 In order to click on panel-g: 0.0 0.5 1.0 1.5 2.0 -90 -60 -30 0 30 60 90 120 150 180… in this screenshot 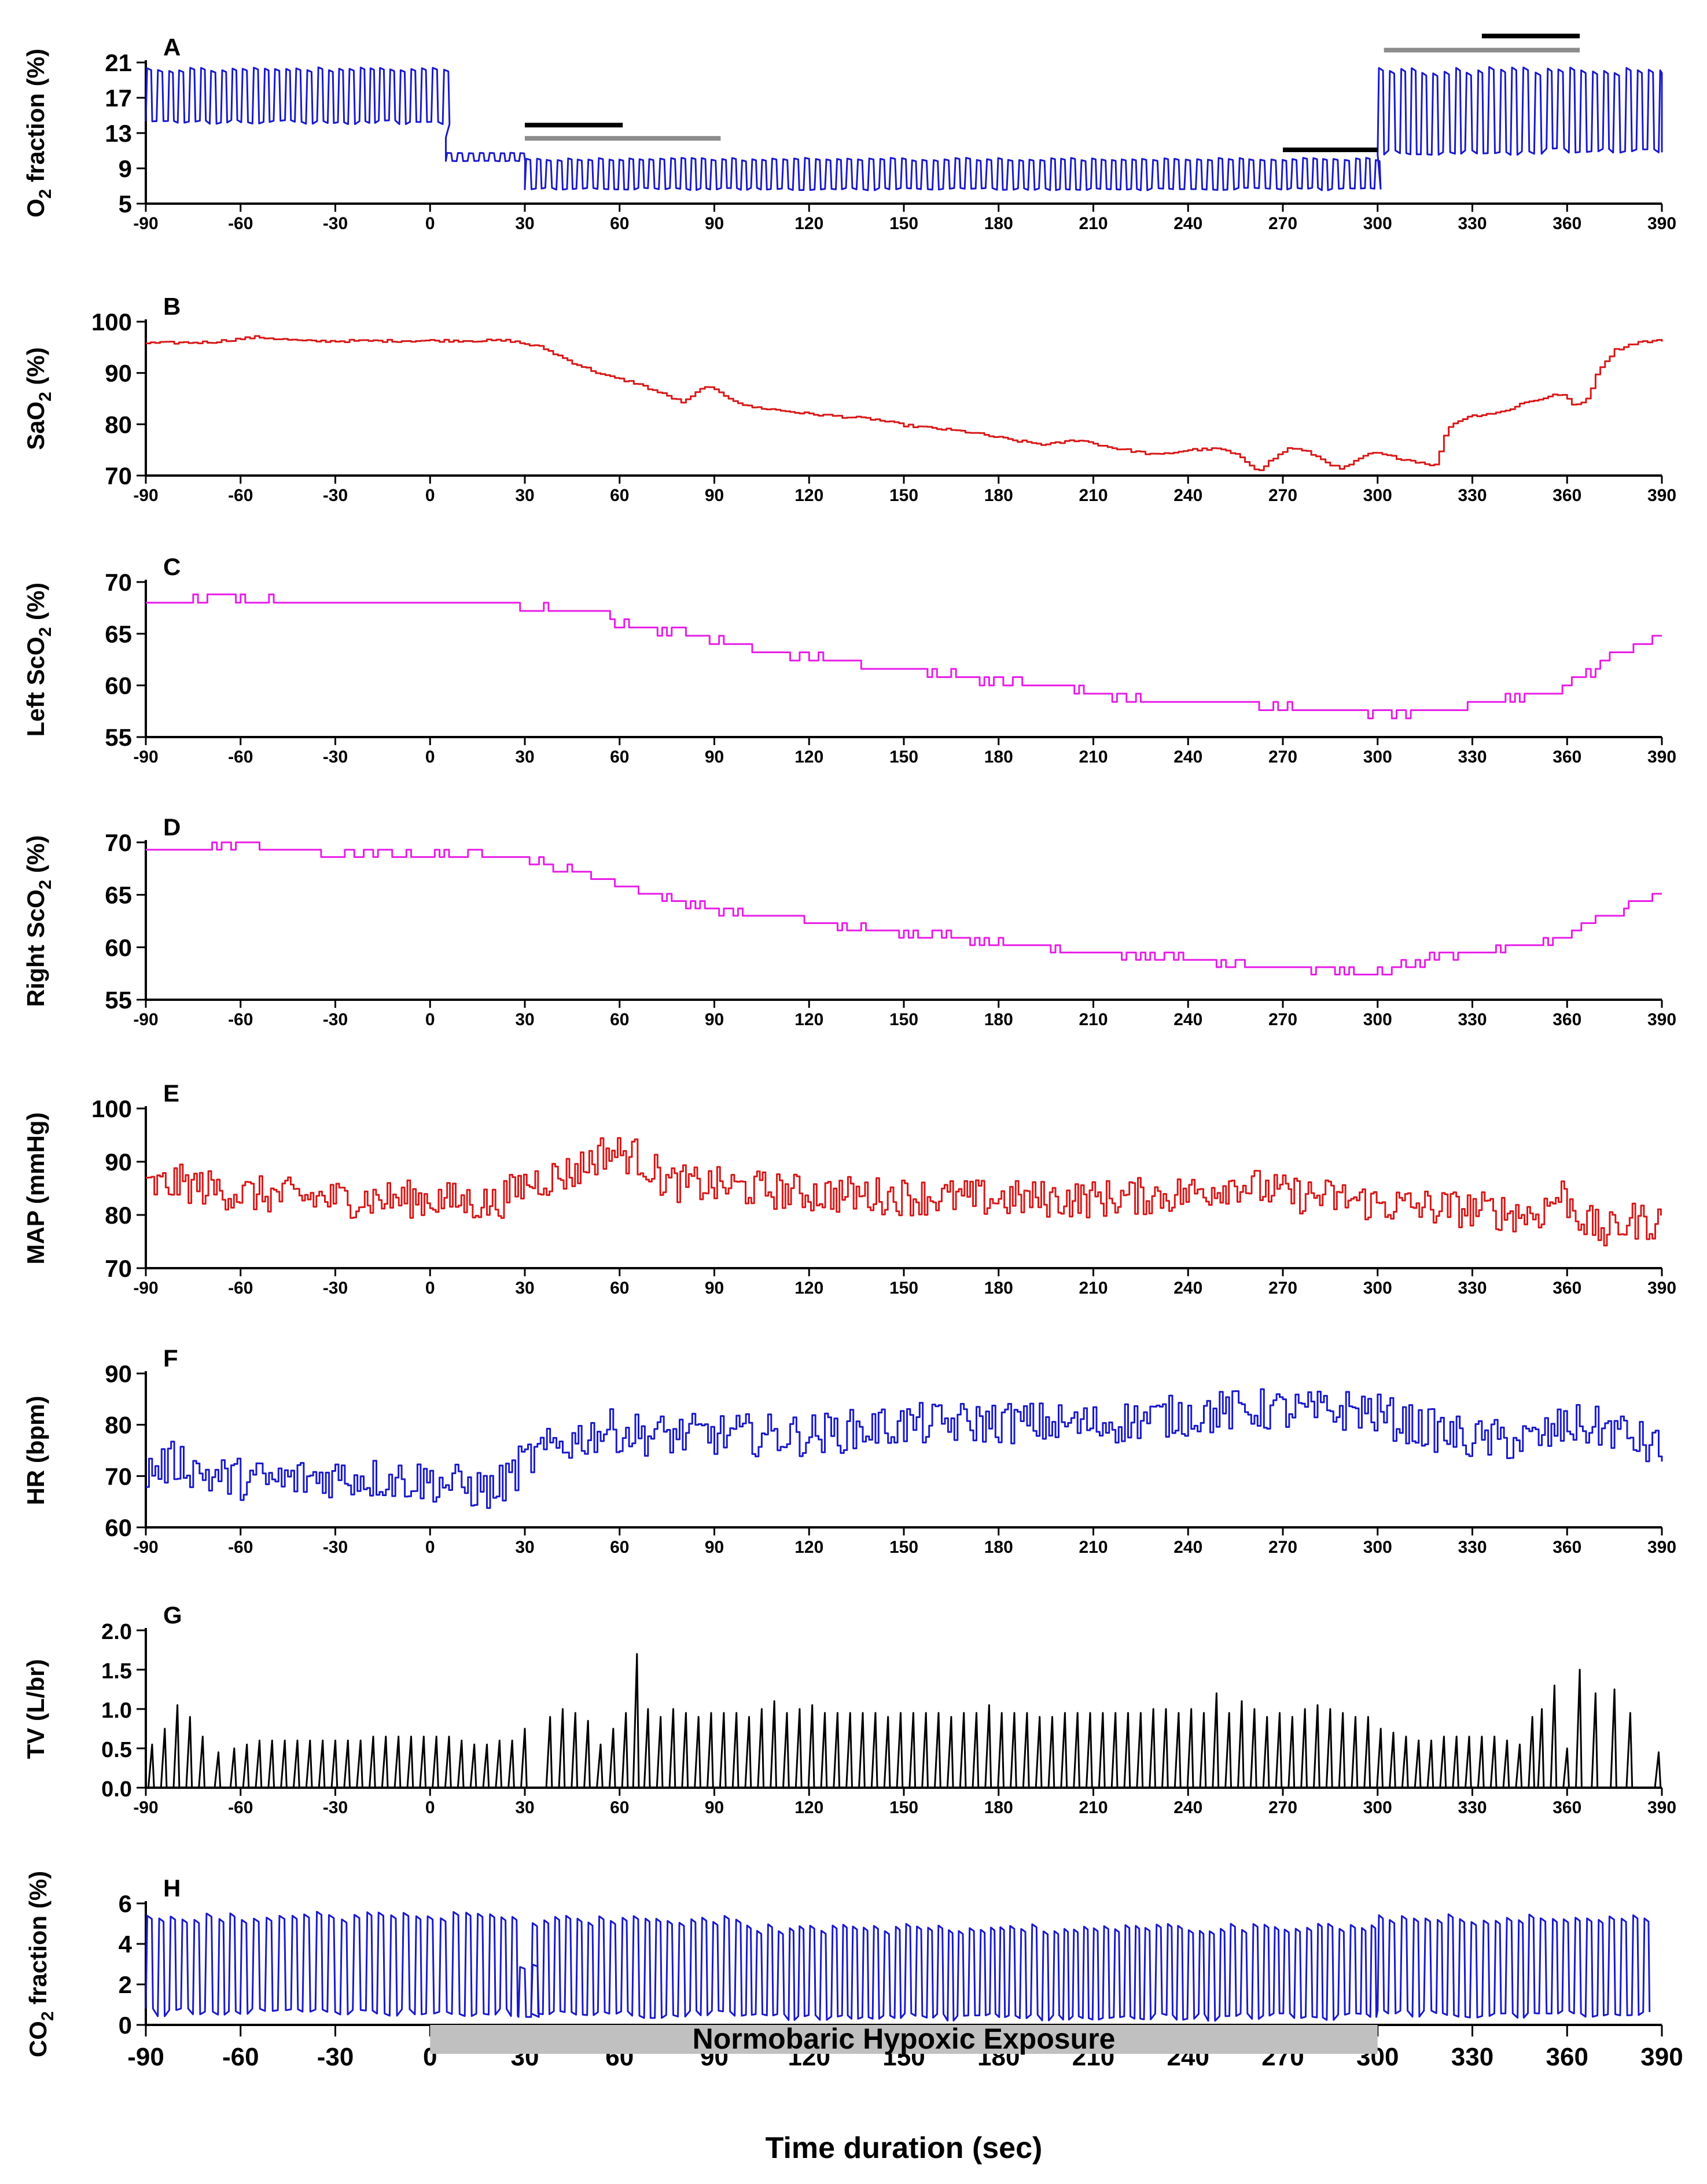, I will do `click(849, 1709)`.